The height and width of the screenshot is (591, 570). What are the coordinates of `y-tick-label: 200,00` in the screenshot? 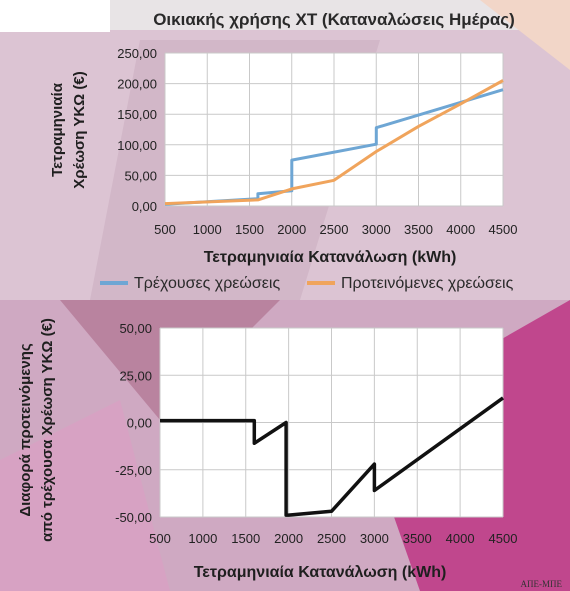 It's located at (137, 84).